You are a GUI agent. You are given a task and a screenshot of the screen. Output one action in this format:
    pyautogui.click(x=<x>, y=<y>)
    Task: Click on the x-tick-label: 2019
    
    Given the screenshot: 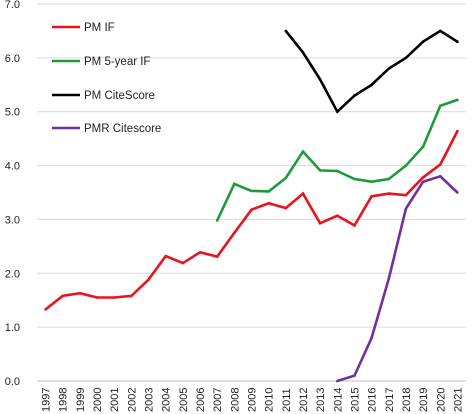 What is the action you would take?
    pyautogui.click(x=424, y=400)
    